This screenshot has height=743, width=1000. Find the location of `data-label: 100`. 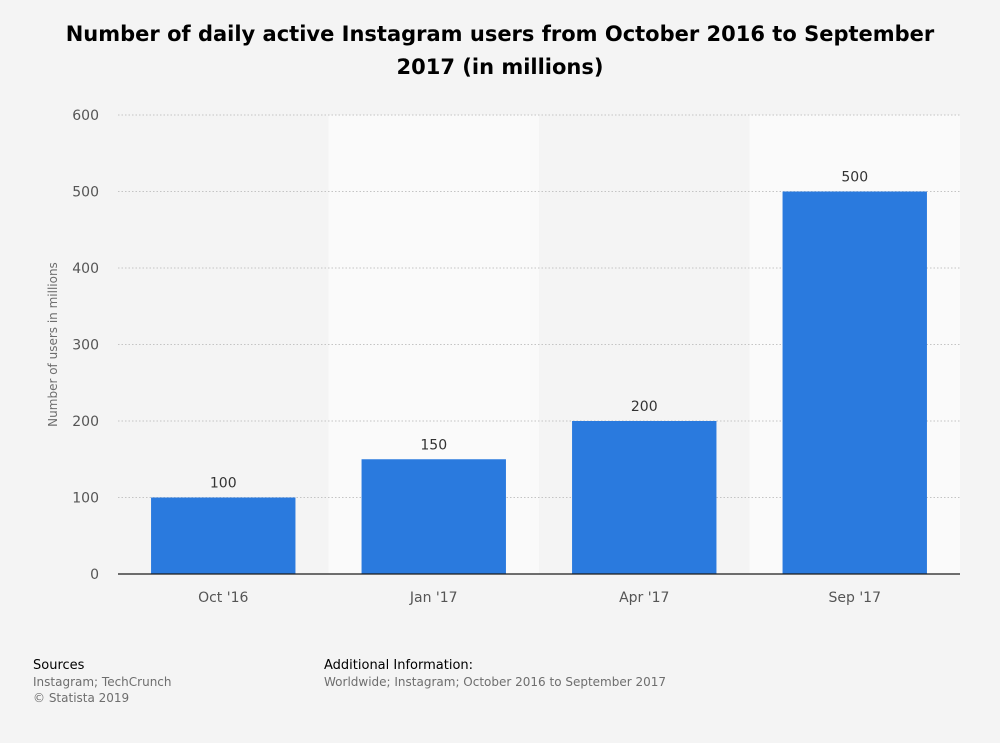

data-label: 100 is located at coordinates (223, 484).